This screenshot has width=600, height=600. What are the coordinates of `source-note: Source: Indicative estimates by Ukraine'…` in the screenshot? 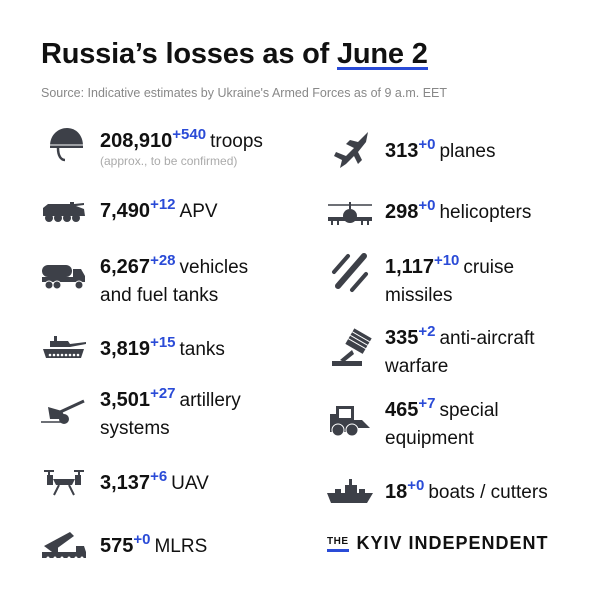 It's located at (244, 93).